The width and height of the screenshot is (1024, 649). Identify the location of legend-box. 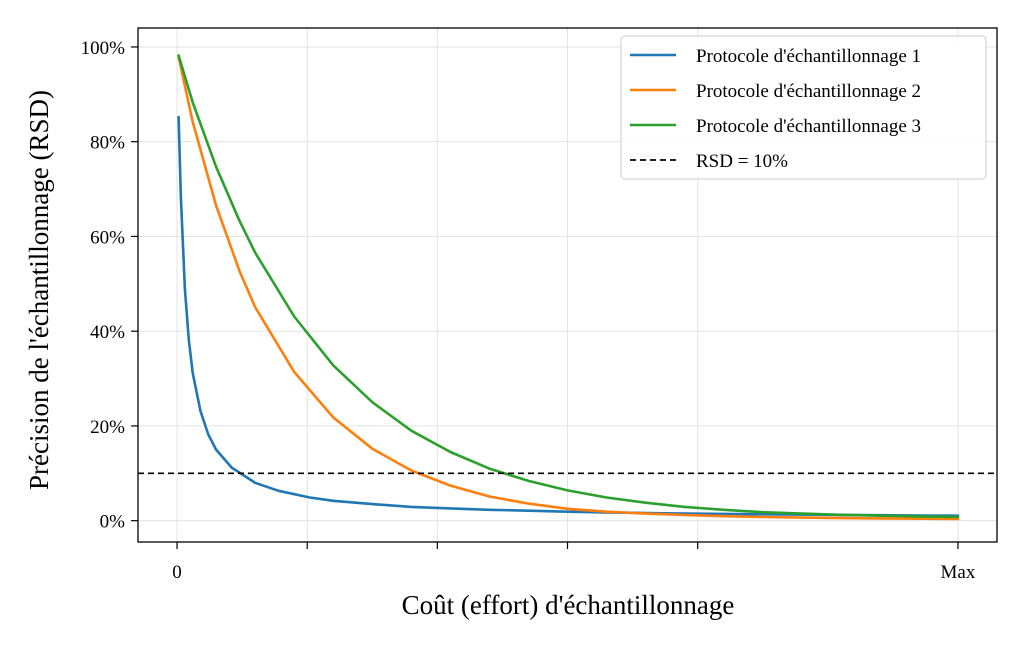
(803, 107).